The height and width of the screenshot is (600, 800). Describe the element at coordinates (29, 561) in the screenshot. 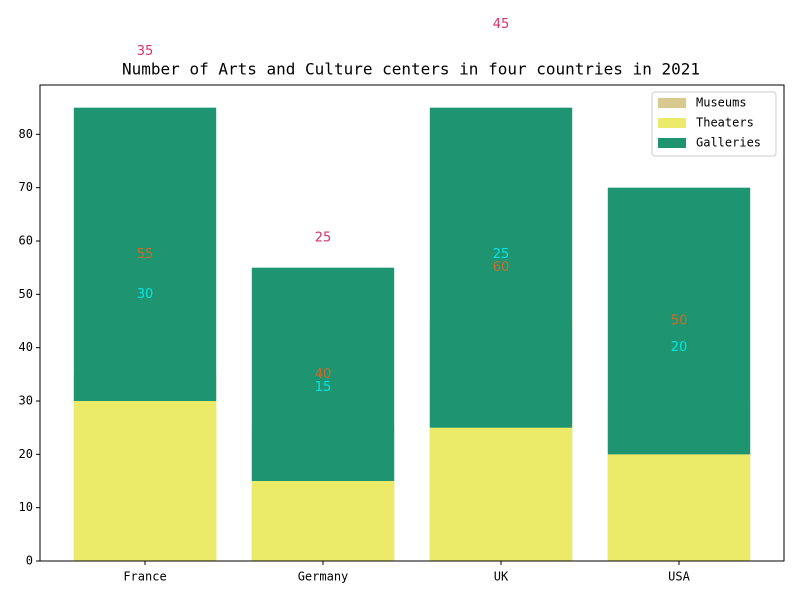

I see `y-tick-label: 0` at that location.